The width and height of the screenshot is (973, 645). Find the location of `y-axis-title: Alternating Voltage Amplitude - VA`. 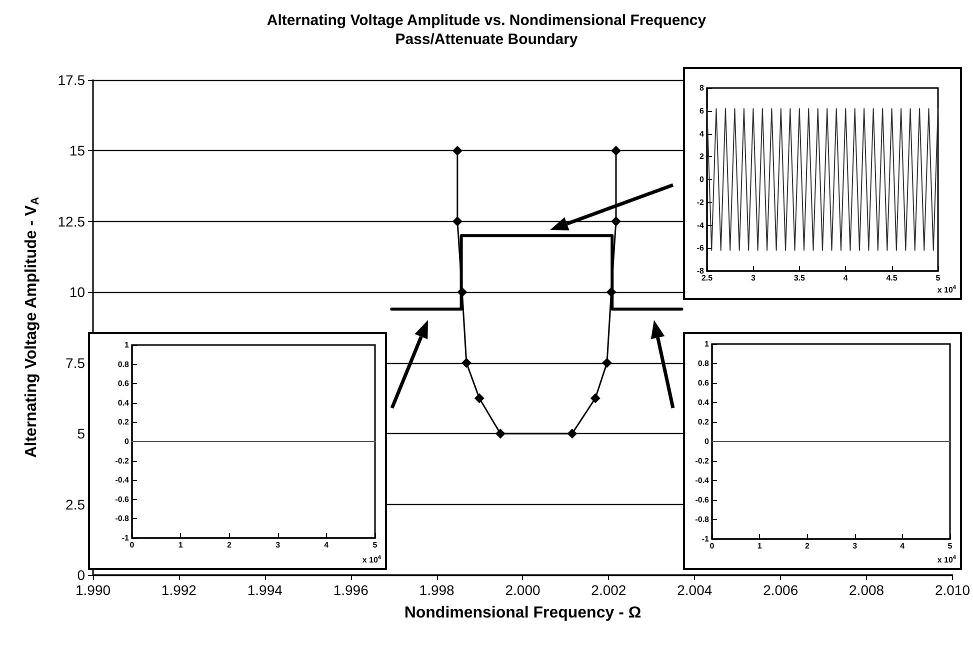

y-axis-title: Alternating Voltage Amplitude - VA is located at coordinates (32, 327).